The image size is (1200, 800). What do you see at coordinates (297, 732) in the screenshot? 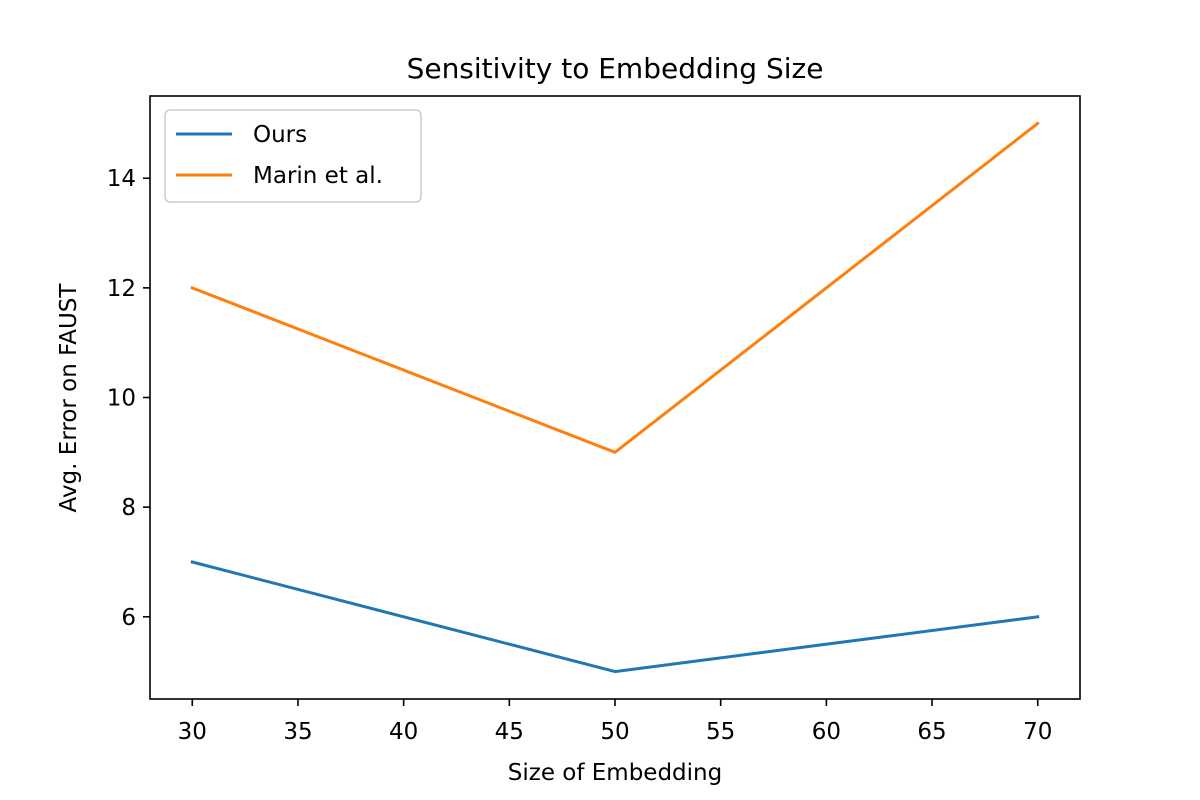
I see `x-tick-label-35: 35` at bounding box center [297, 732].